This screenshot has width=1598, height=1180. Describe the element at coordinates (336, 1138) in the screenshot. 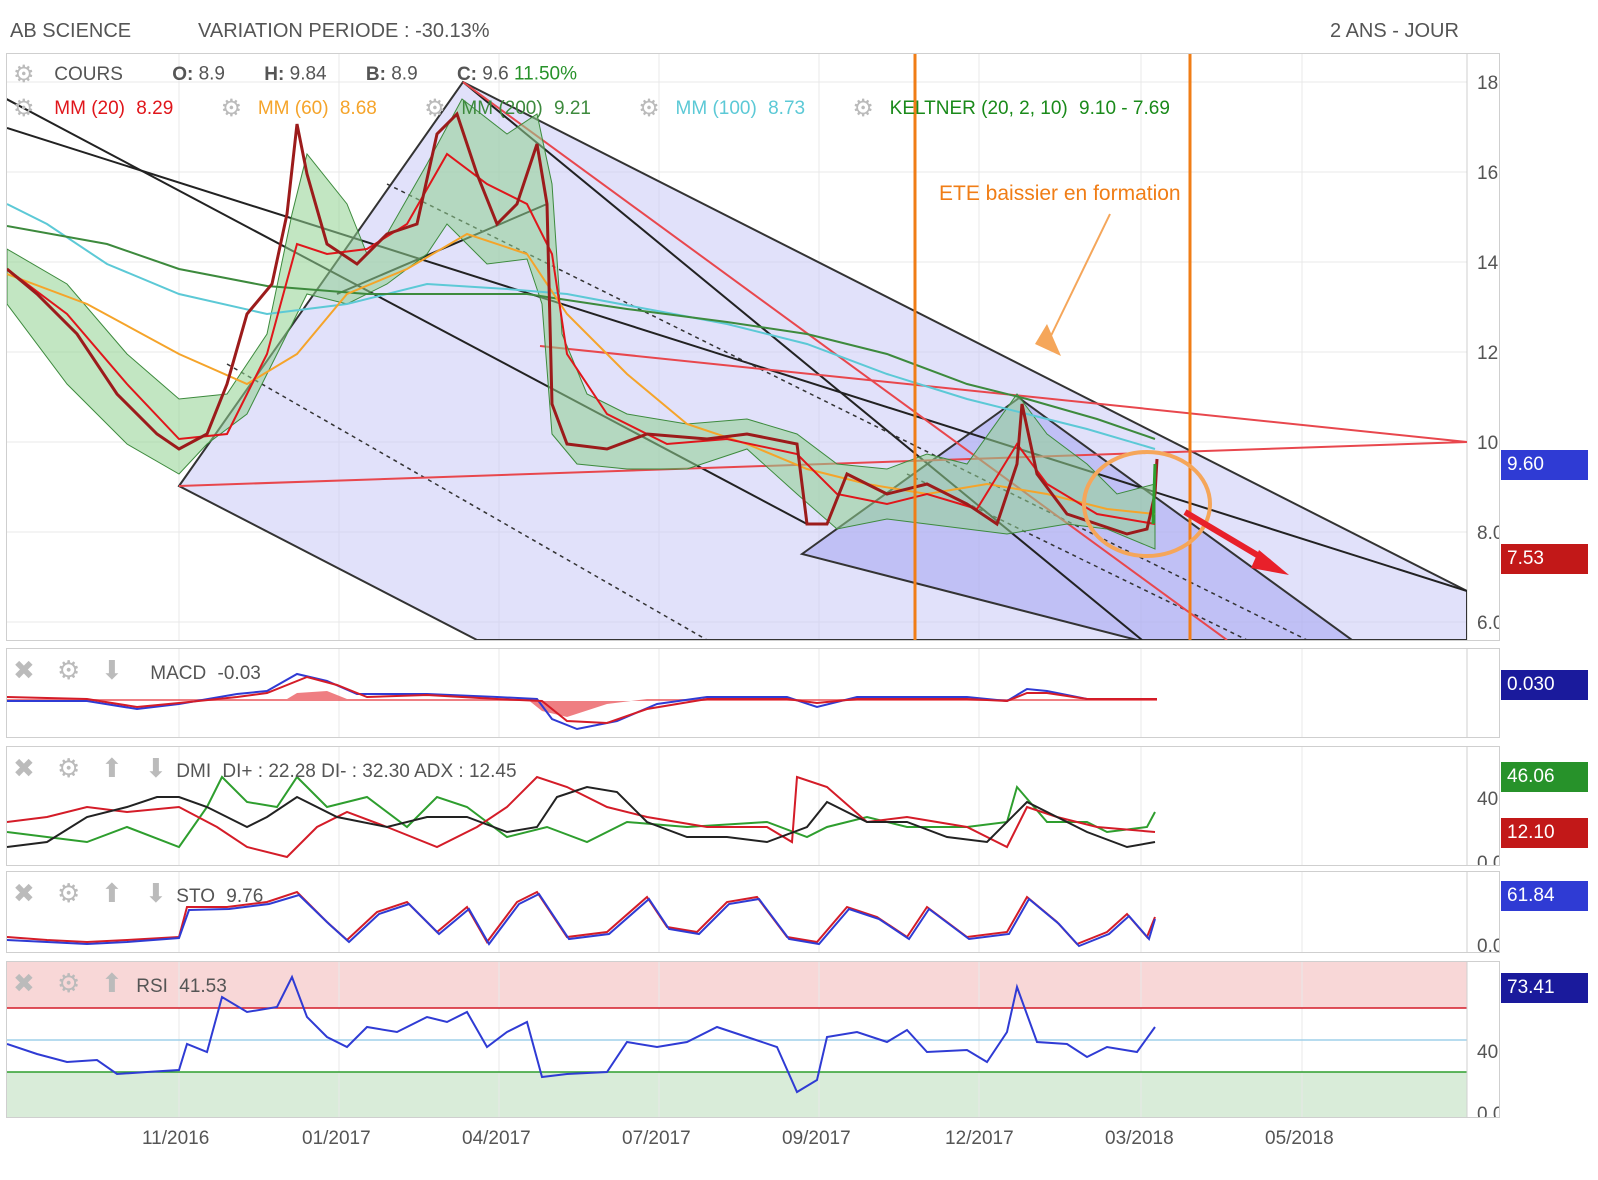

I see `x-tick: 01/2017` at that location.